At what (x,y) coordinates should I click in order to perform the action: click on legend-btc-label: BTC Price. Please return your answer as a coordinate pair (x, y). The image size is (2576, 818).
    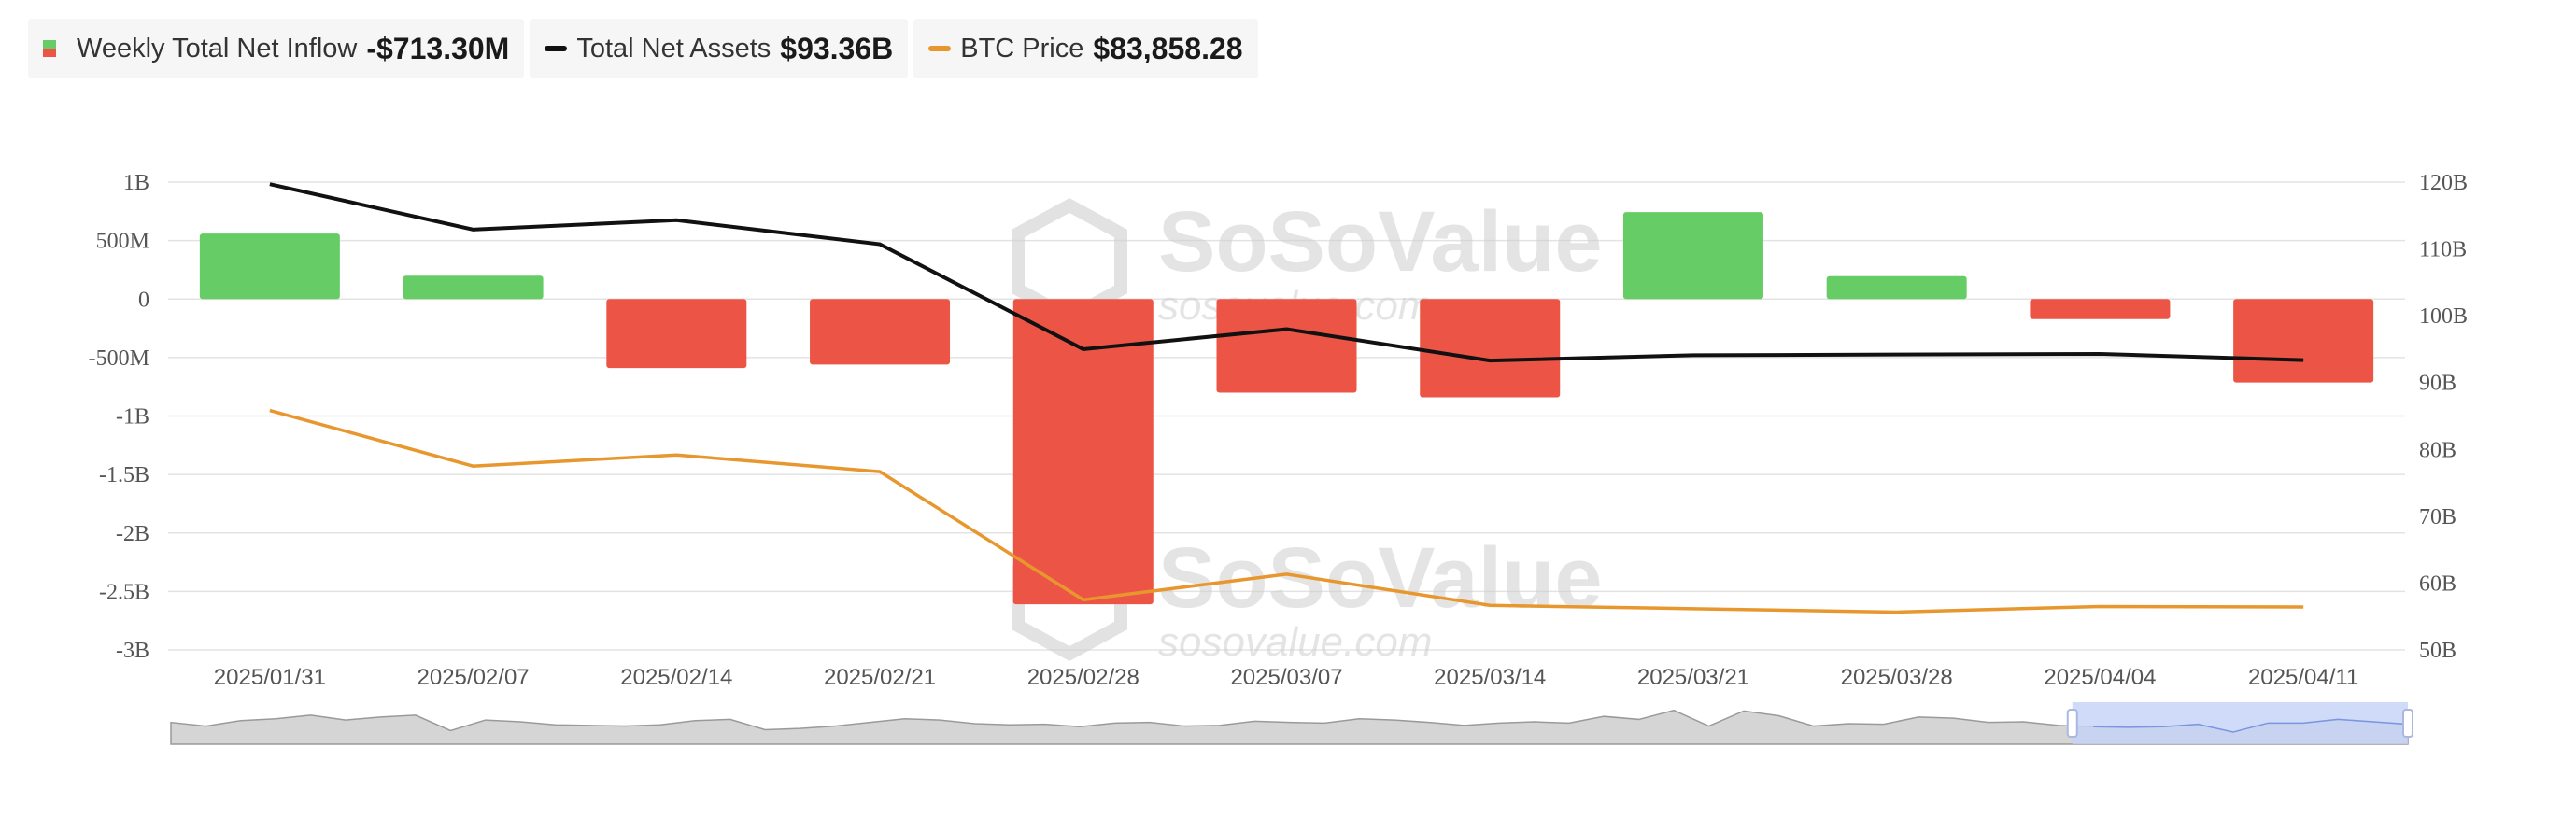
    Looking at the image, I should click on (1022, 48).